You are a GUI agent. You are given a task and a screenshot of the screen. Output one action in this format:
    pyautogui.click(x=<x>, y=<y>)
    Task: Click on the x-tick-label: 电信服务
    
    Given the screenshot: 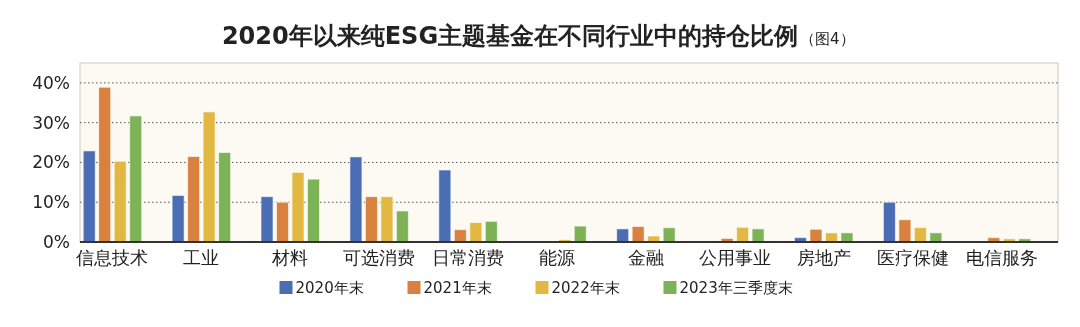 What is the action you would take?
    pyautogui.click(x=1001, y=257)
    